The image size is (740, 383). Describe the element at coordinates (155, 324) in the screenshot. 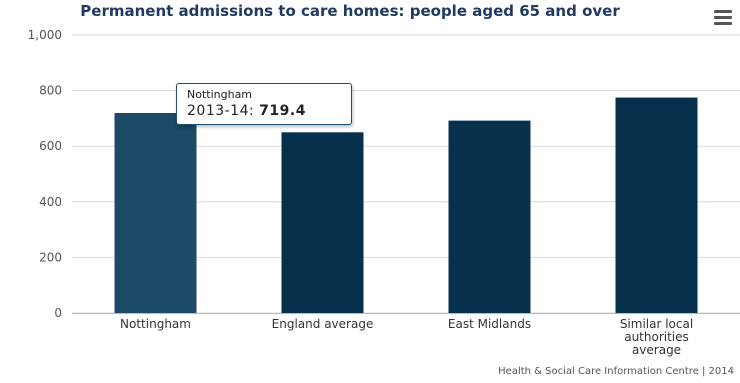

I see `x-tick-label: Nottingham` at that location.